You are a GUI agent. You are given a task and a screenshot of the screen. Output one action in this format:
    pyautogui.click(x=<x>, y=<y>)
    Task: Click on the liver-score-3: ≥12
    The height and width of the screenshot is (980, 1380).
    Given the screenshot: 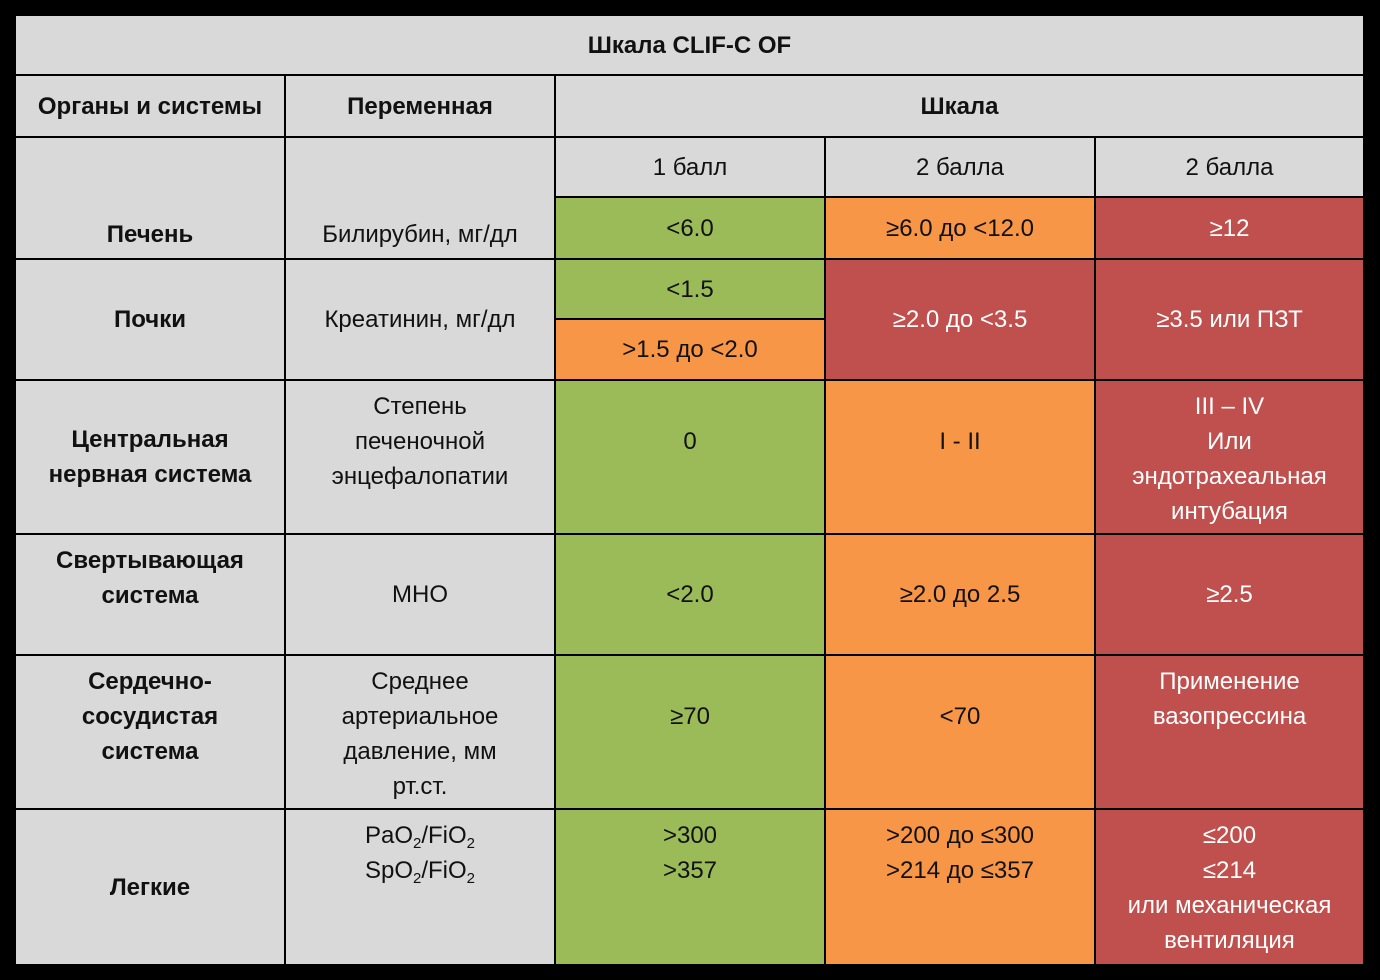 What is the action you would take?
    pyautogui.click(x=1229, y=228)
    